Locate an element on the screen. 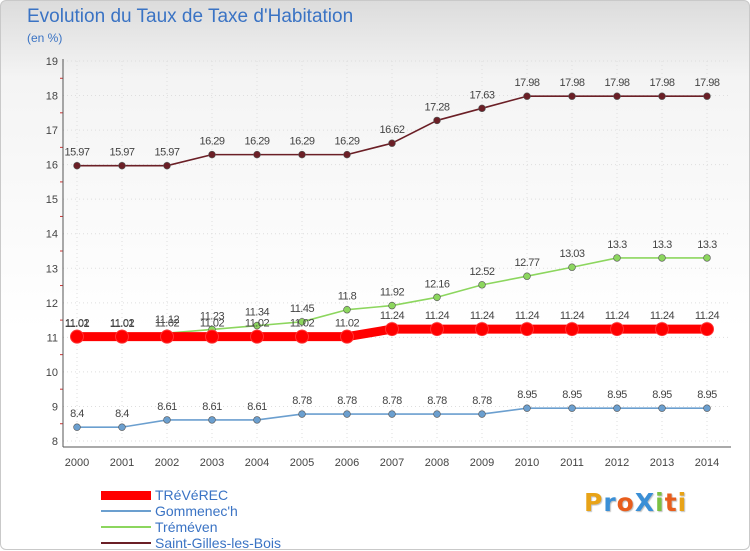 The height and width of the screenshot is (551, 750). x-tick-label: 2008 is located at coordinates (437, 463).